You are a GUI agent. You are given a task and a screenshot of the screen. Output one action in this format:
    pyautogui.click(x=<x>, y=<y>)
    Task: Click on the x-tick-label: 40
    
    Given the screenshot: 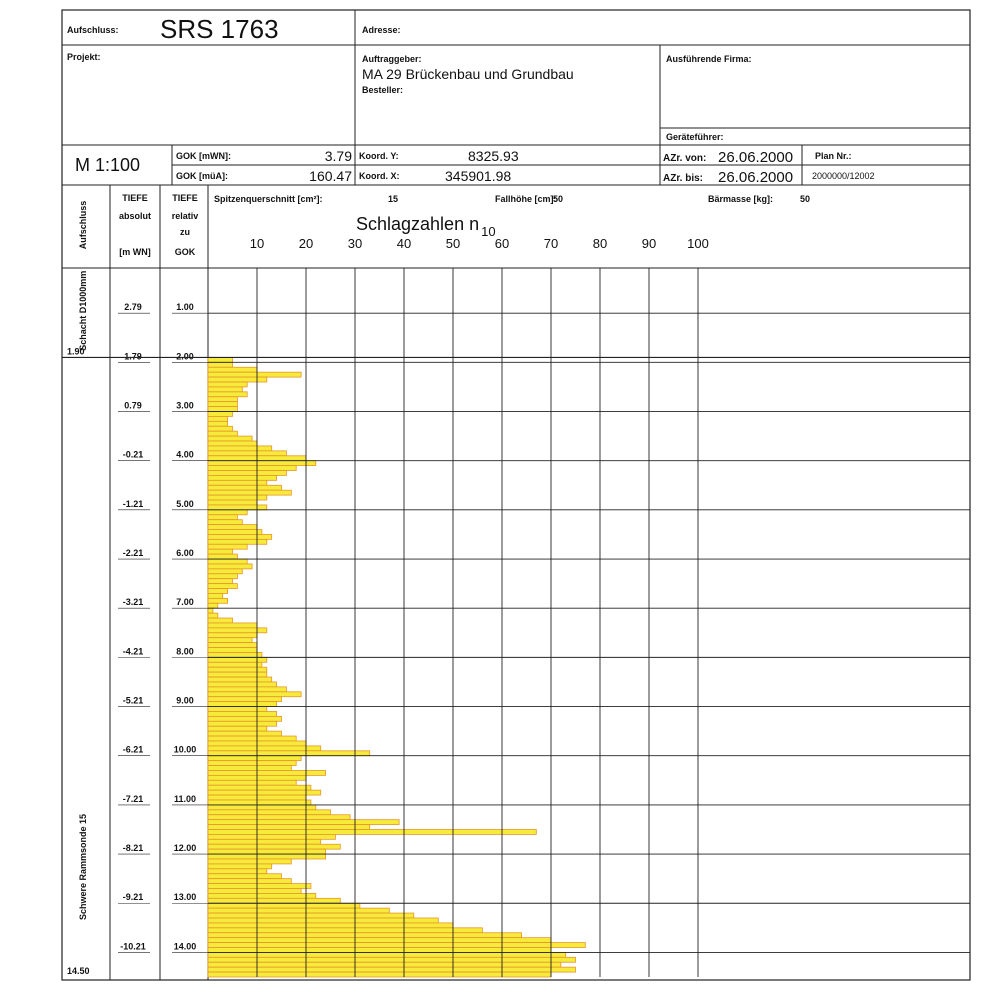 What is the action you would take?
    pyautogui.click(x=404, y=243)
    